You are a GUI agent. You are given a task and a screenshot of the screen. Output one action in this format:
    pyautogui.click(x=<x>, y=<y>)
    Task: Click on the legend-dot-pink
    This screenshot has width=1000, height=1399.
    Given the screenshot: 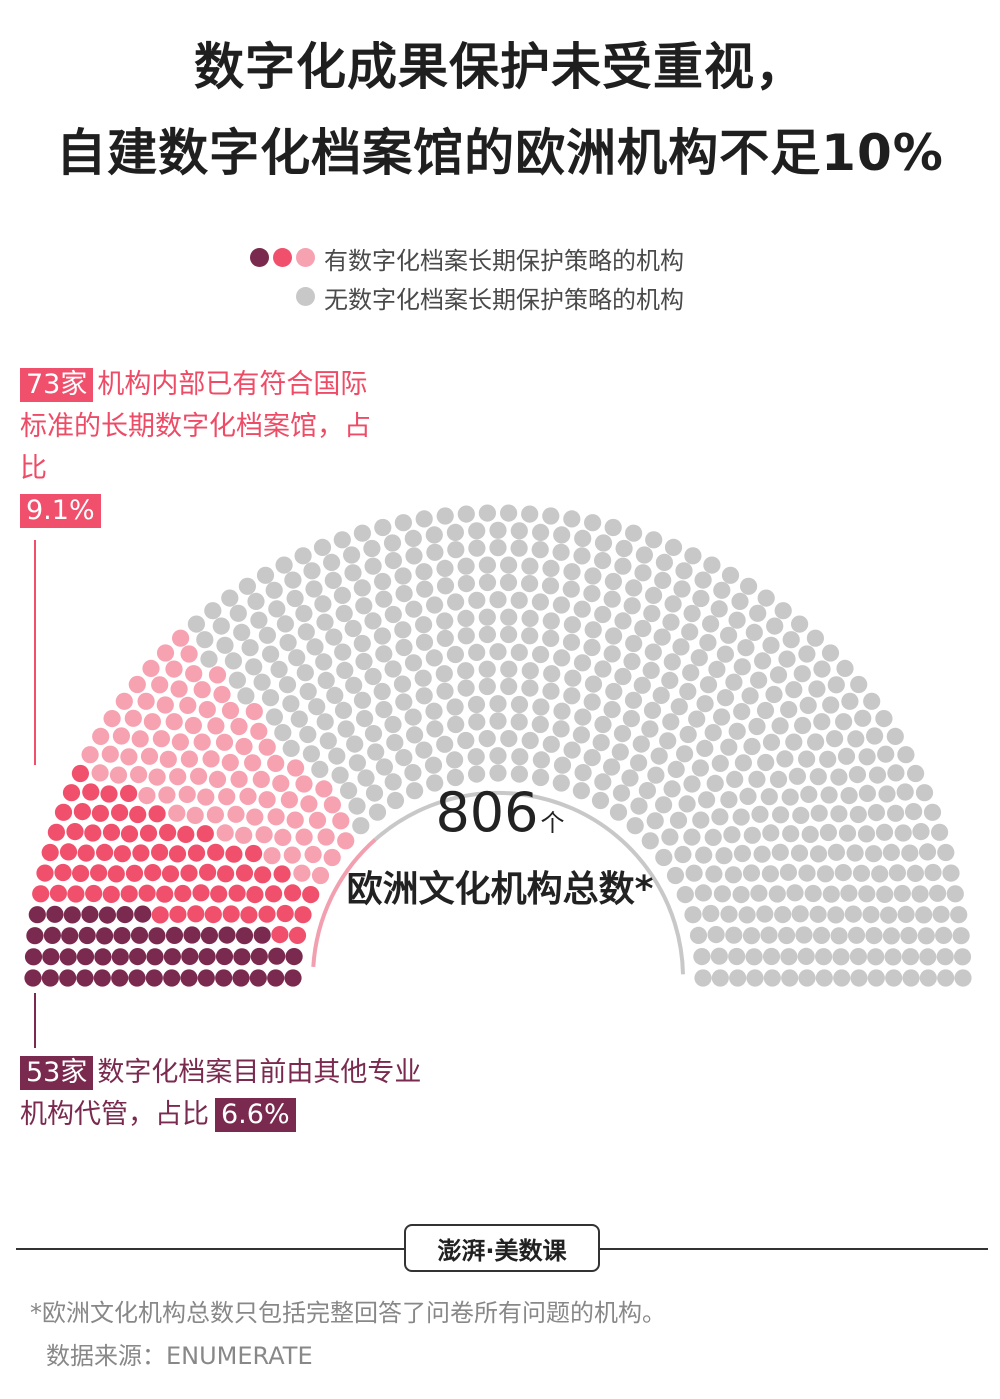 What is the action you would take?
    pyautogui.click(x=305, y=257)
    